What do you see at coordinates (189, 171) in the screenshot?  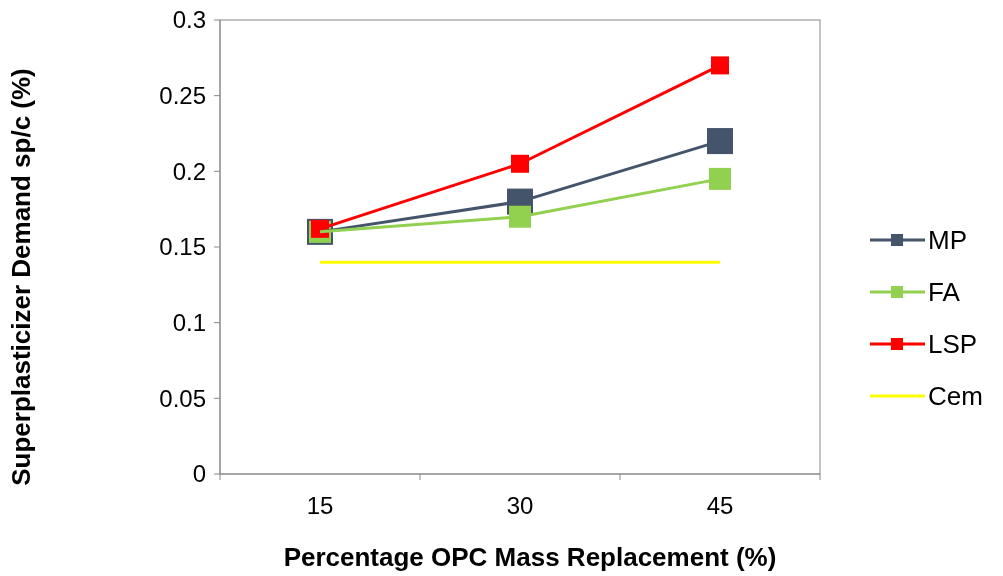 I see `y-tick-label: 0.2` at bounding box center [189, 171].